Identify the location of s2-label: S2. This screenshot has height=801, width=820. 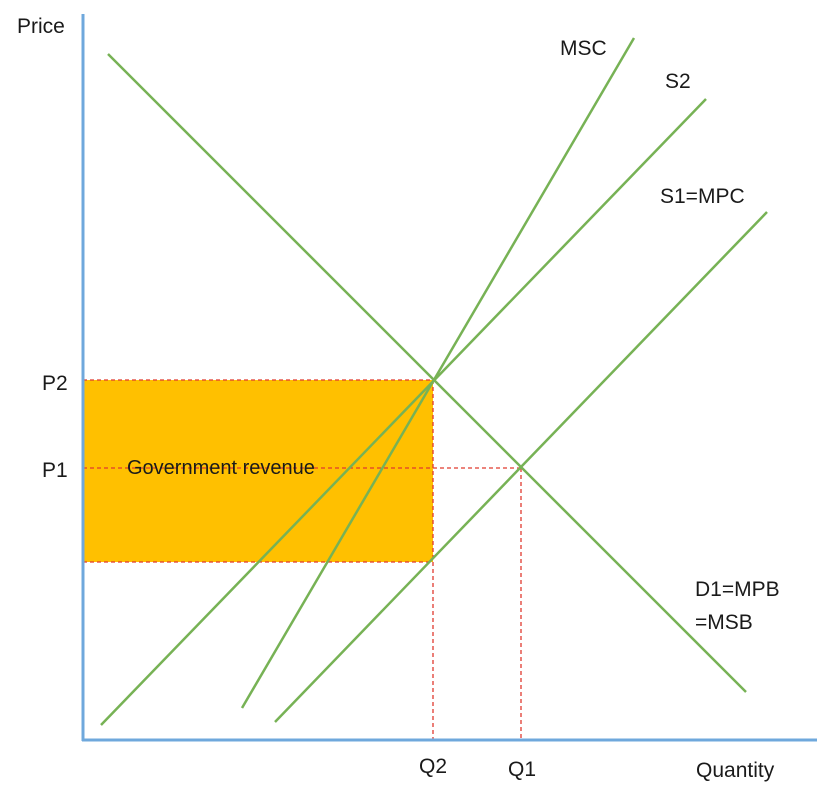
(678, 81).